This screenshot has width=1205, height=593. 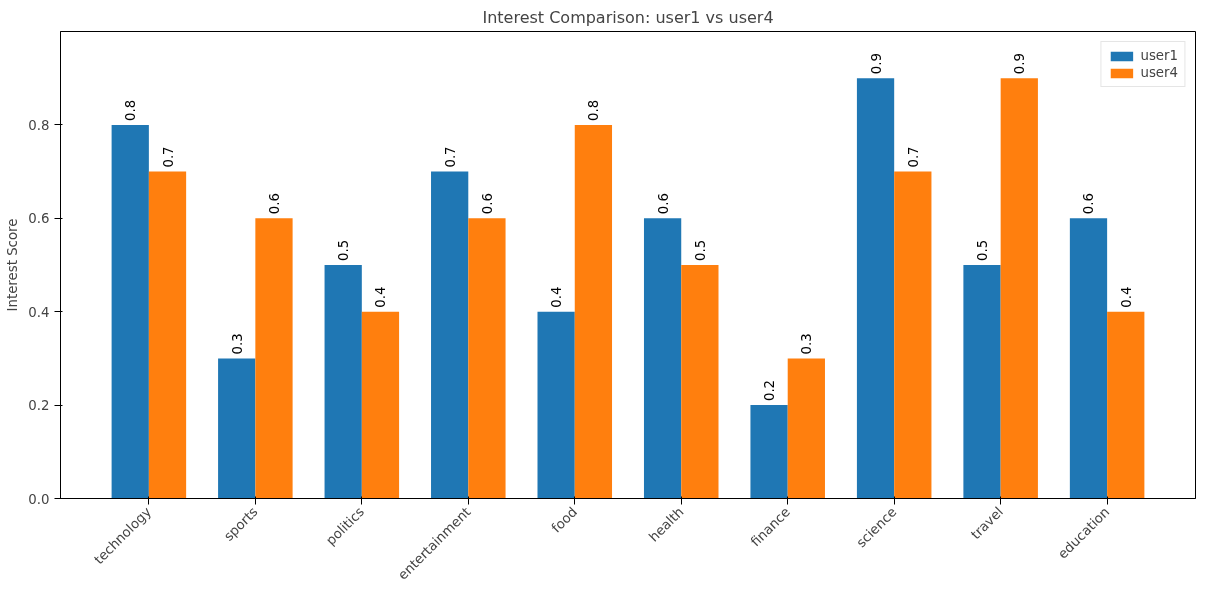 I want to click on legend-label: user1, so click(x=1159, y=55).